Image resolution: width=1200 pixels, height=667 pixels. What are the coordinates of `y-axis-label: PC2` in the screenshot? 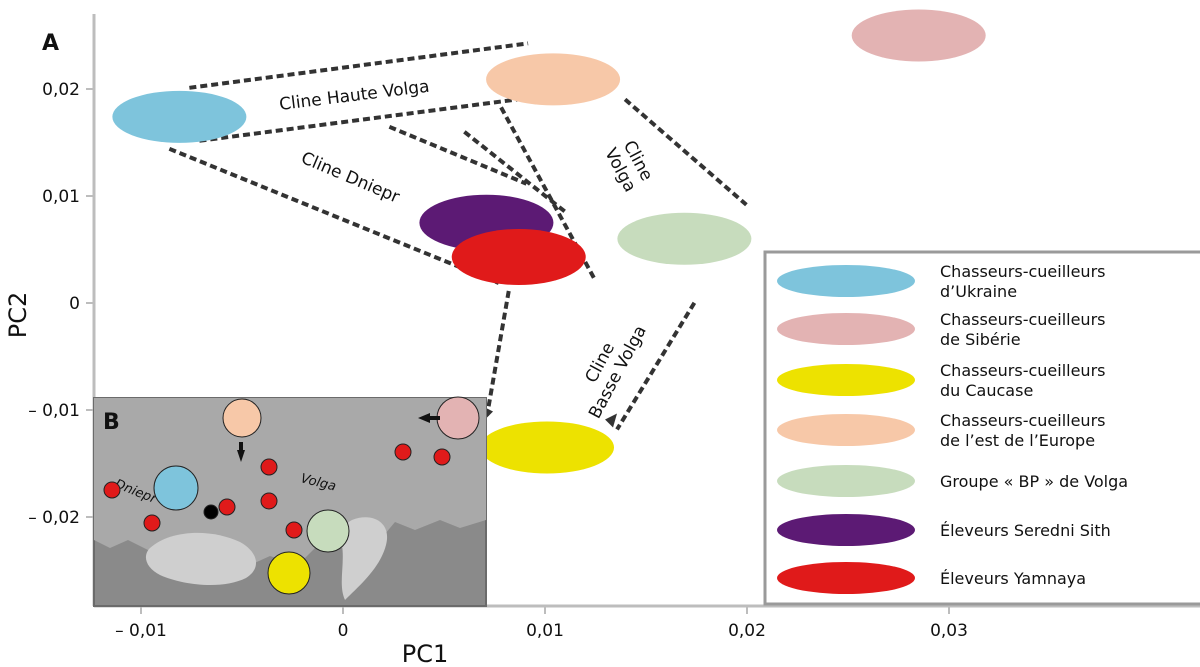 It's located at (18, 315).